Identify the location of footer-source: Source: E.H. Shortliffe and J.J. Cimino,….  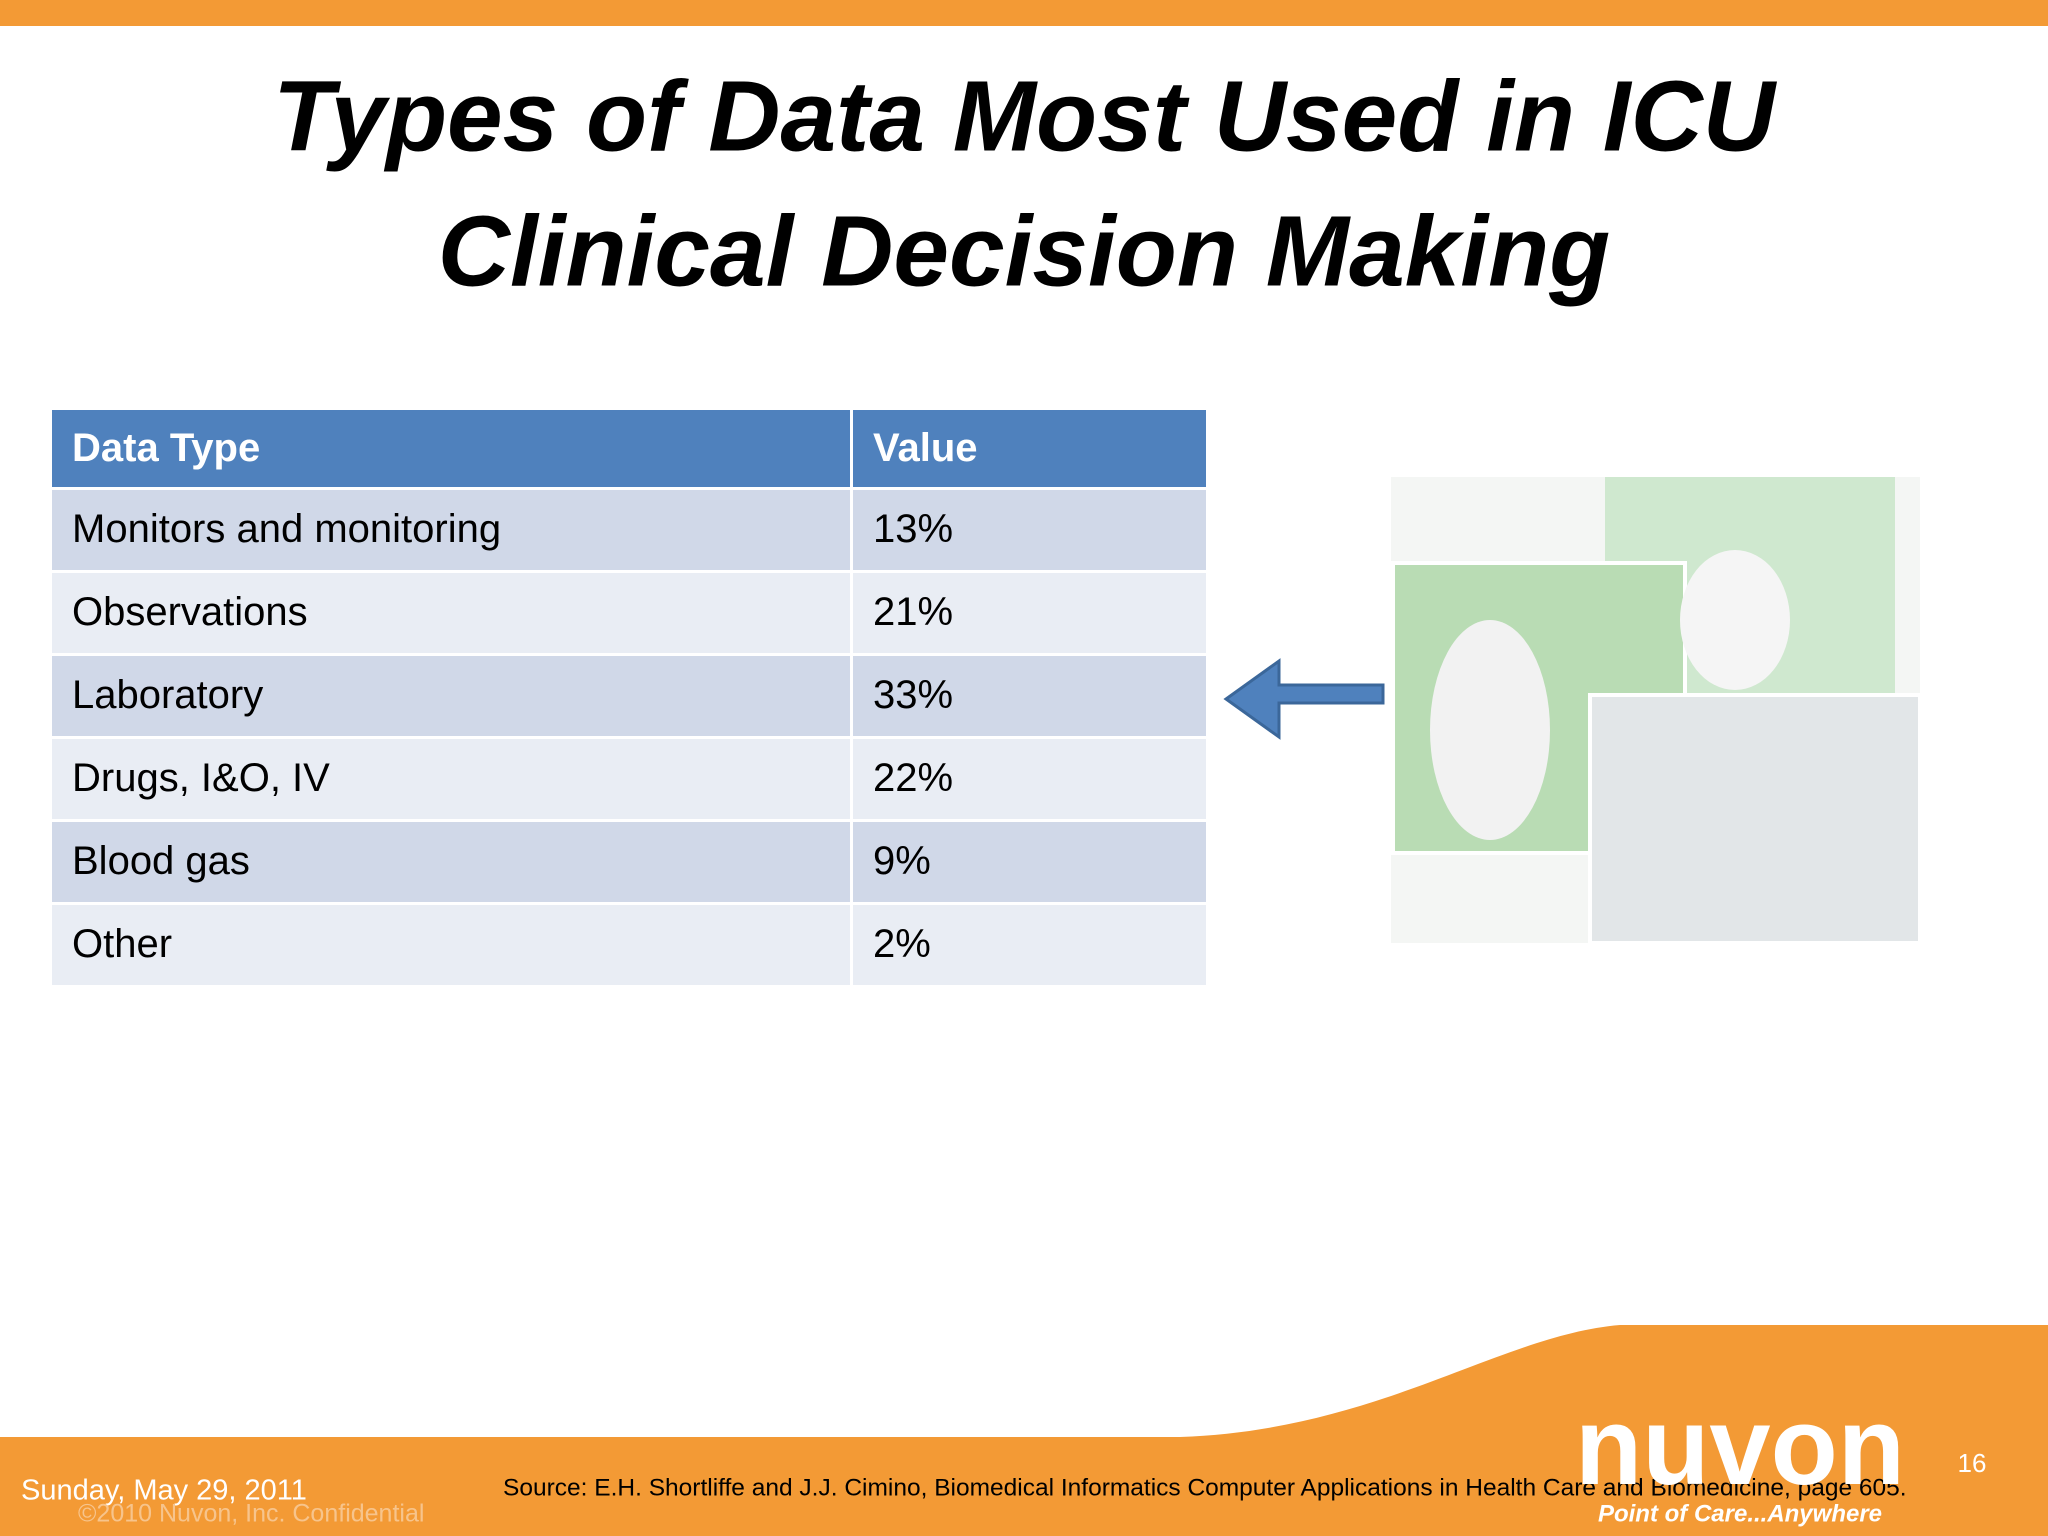
(1205, 1487).